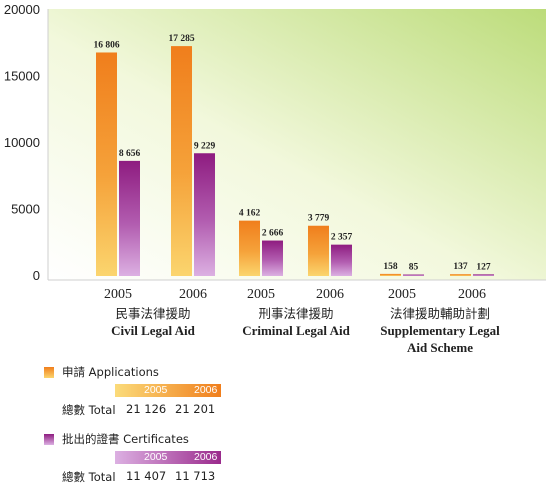  I want to click on data-label-applications-3: 3 779, so click(319, 219).